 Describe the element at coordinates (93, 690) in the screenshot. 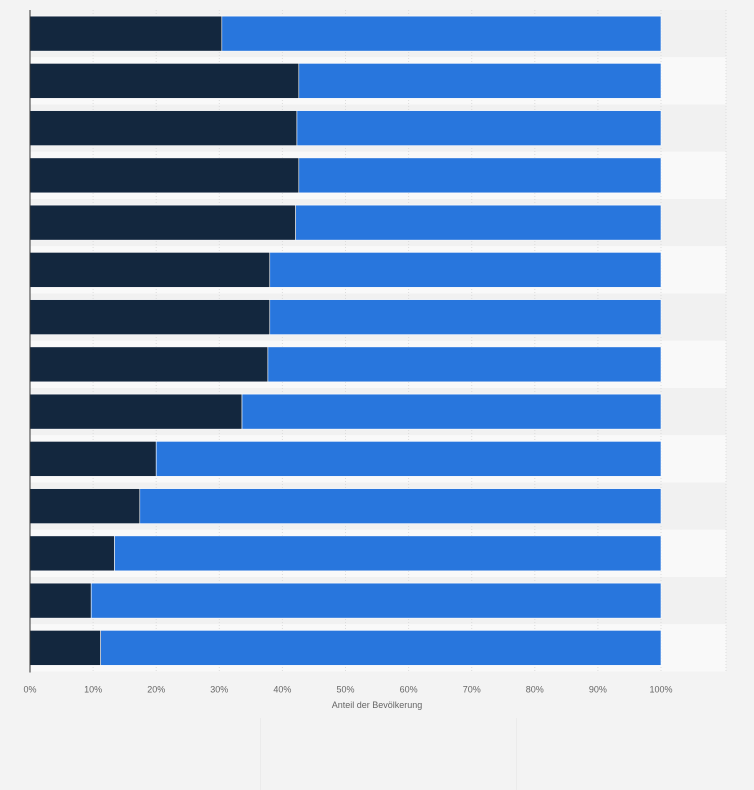

I see `x-tick-label: 10%` at that location.